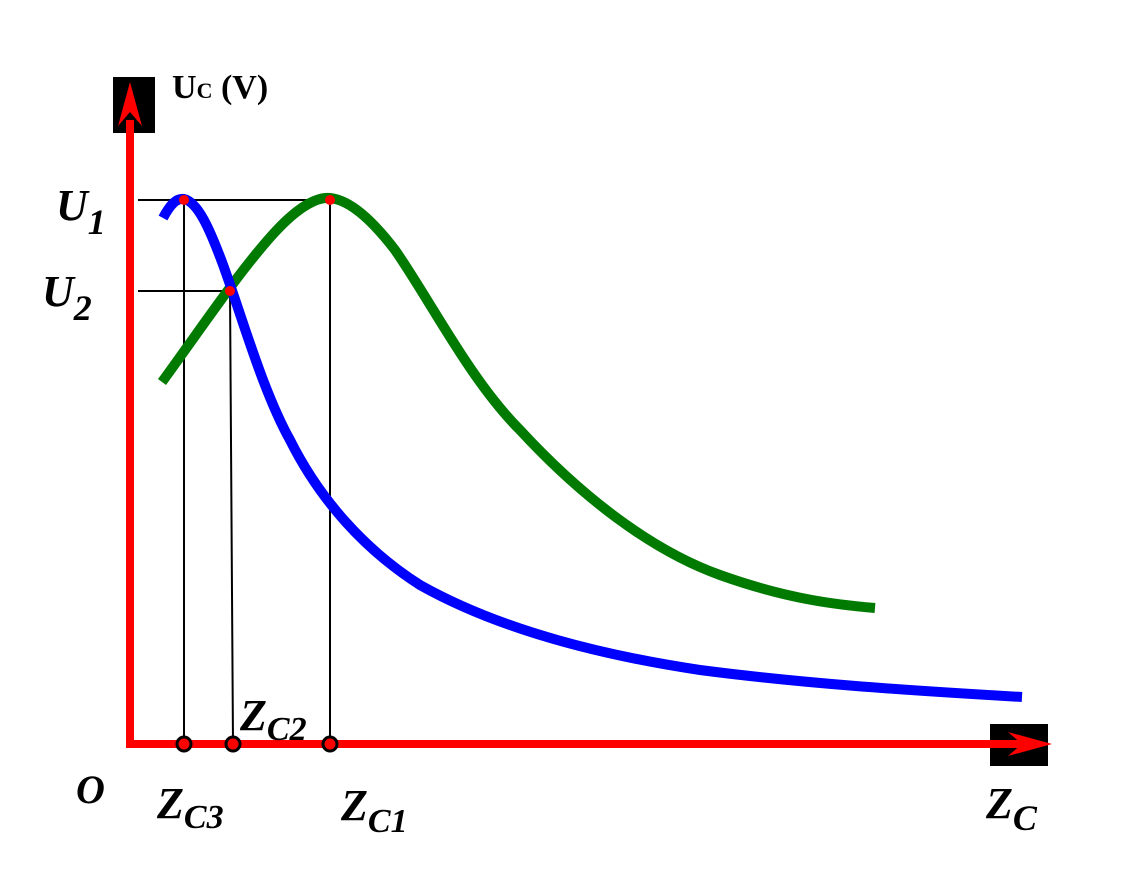  Describe the element at coordinates (231, 517) in the screenshot. I see `zc2-vertical-guide` at that location.